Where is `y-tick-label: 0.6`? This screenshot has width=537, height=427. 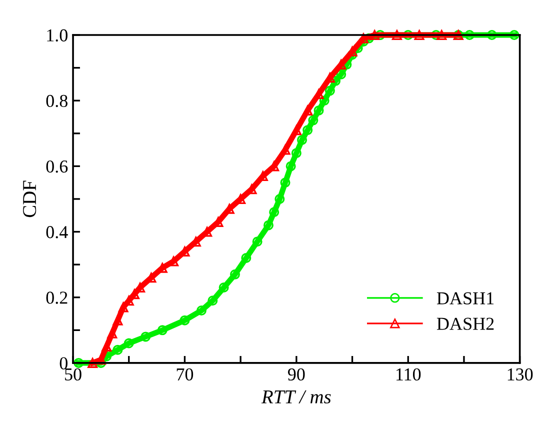
y-tick-label: 0.6 is located at coordinates (57, 166).